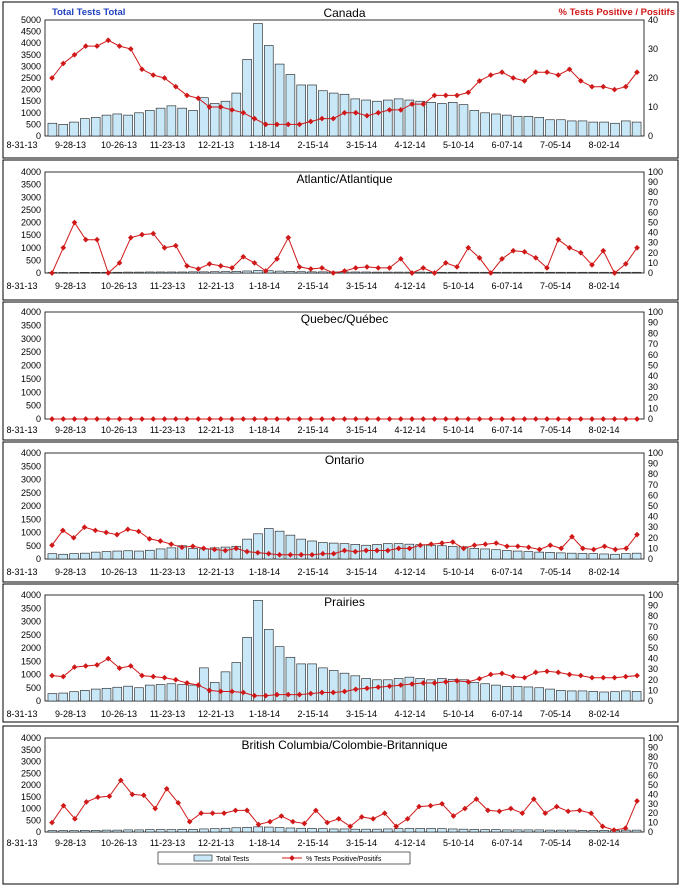 Image resolution: width=684 pixels, height=893 pixels. I want to click on y2-tick-label: 80, so click(653, 474).